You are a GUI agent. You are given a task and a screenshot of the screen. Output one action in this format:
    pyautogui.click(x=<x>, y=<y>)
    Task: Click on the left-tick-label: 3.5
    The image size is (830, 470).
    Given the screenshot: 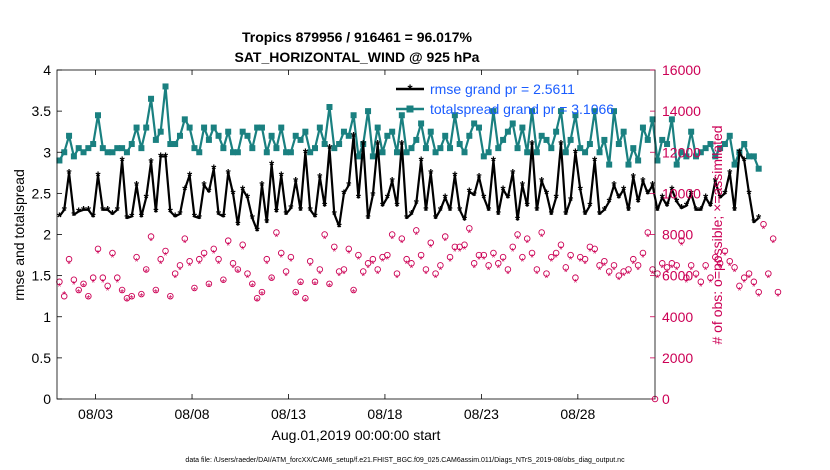 What is the action you would take?
    pyautogui.click(x=42, y=111)
    